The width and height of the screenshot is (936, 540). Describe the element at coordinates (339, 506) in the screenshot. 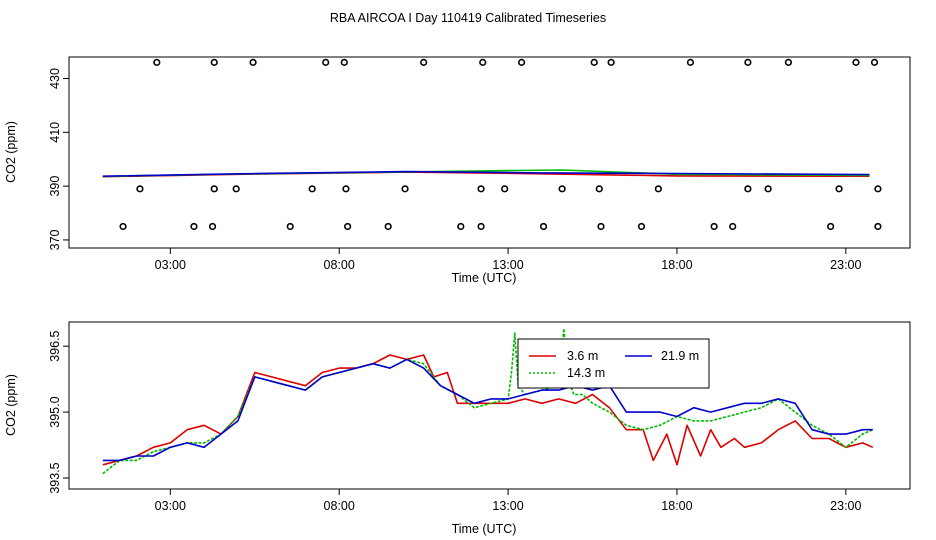

I see `bottom-x-tick-label: 08:00` at that location.